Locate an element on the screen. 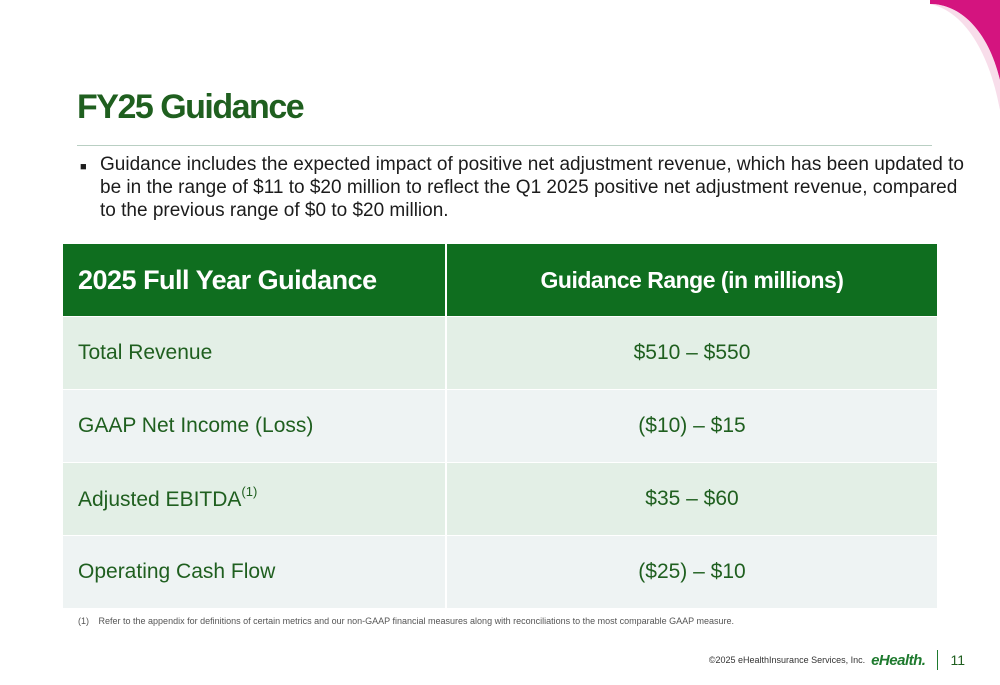 This screenshot has height=685, width=1000. header-range: Guidance Range (in millions) is located at coordinates (691, 280).